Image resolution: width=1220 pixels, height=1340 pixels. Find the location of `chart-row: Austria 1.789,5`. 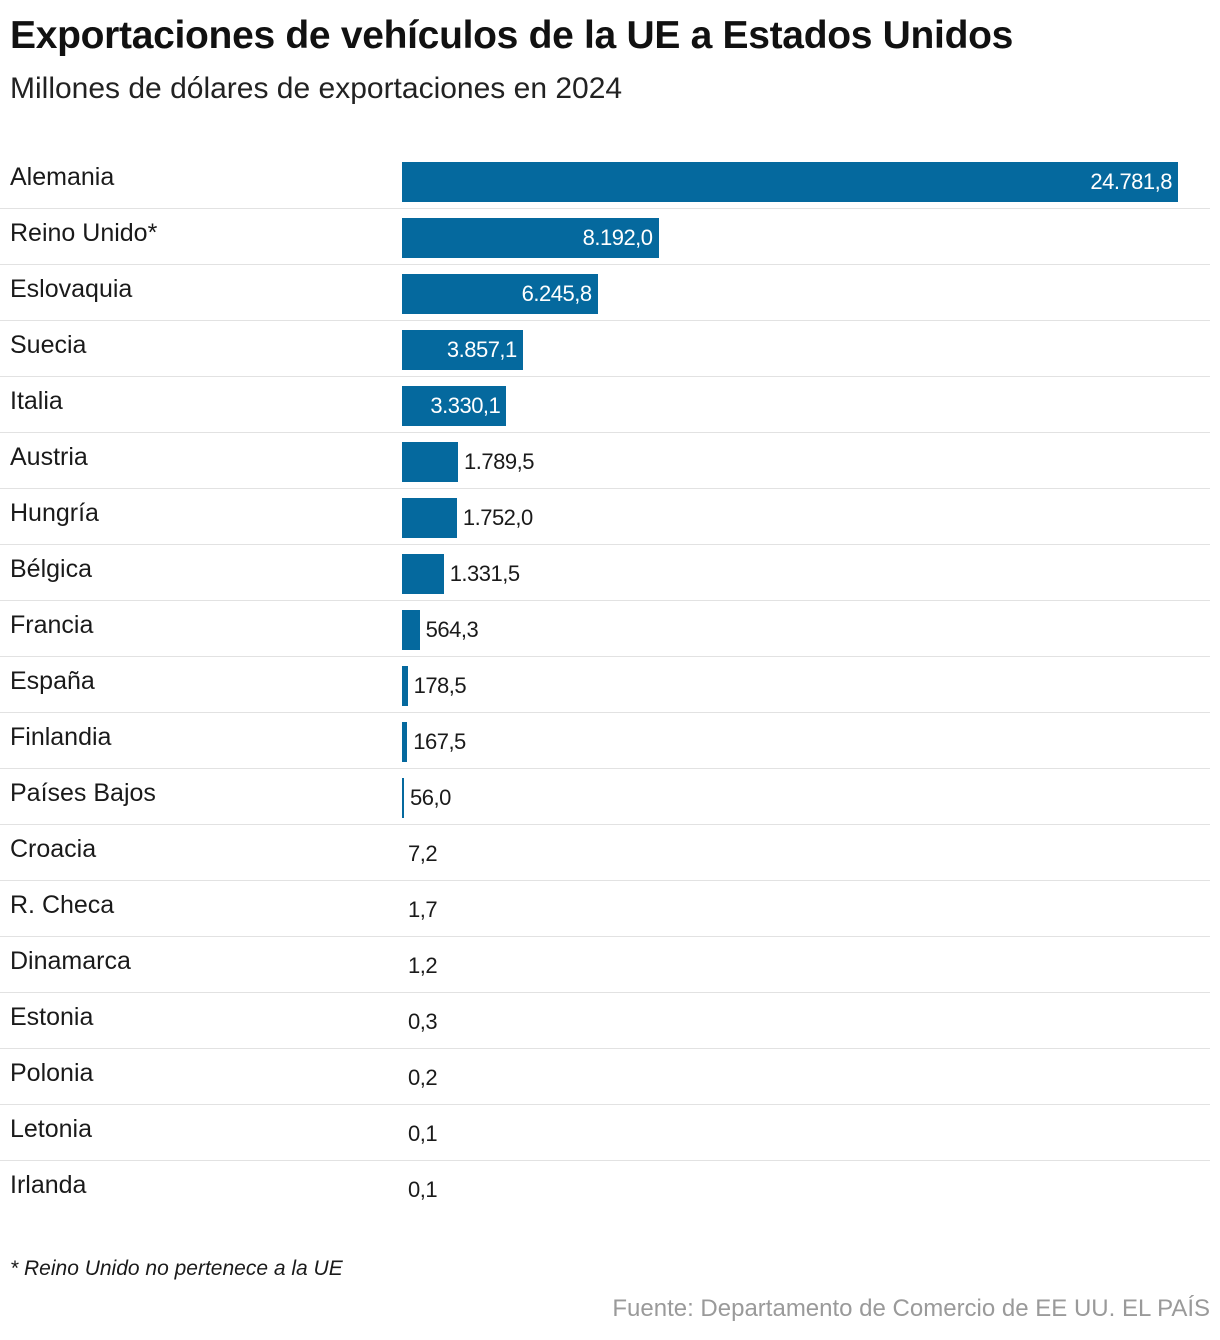

chart-row: Austria 1.789,5 is located at coordinates (605, 461).